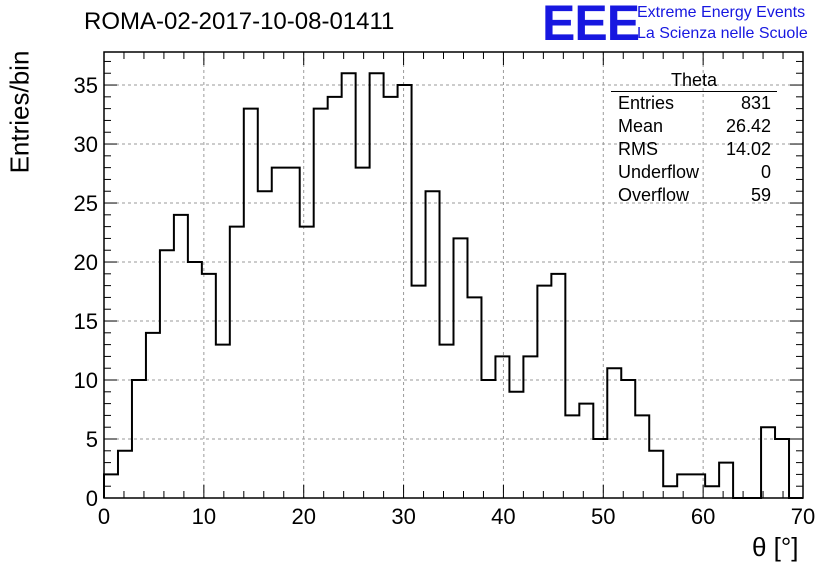  Describe the element at coordinates (760, 195) in the screenshot. I see `stats-value: 59` at that location.